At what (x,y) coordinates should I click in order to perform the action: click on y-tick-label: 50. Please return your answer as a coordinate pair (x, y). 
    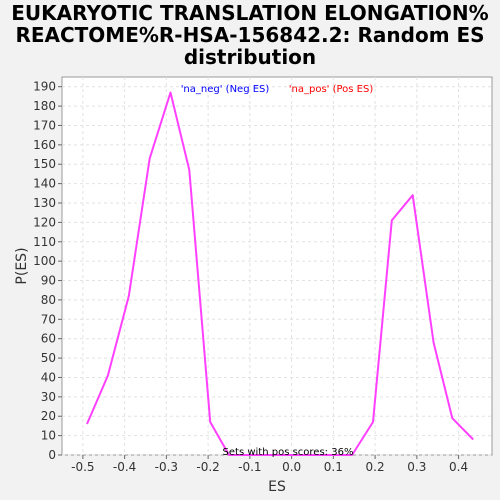
    Looking at the image, I should click on (48, 358).